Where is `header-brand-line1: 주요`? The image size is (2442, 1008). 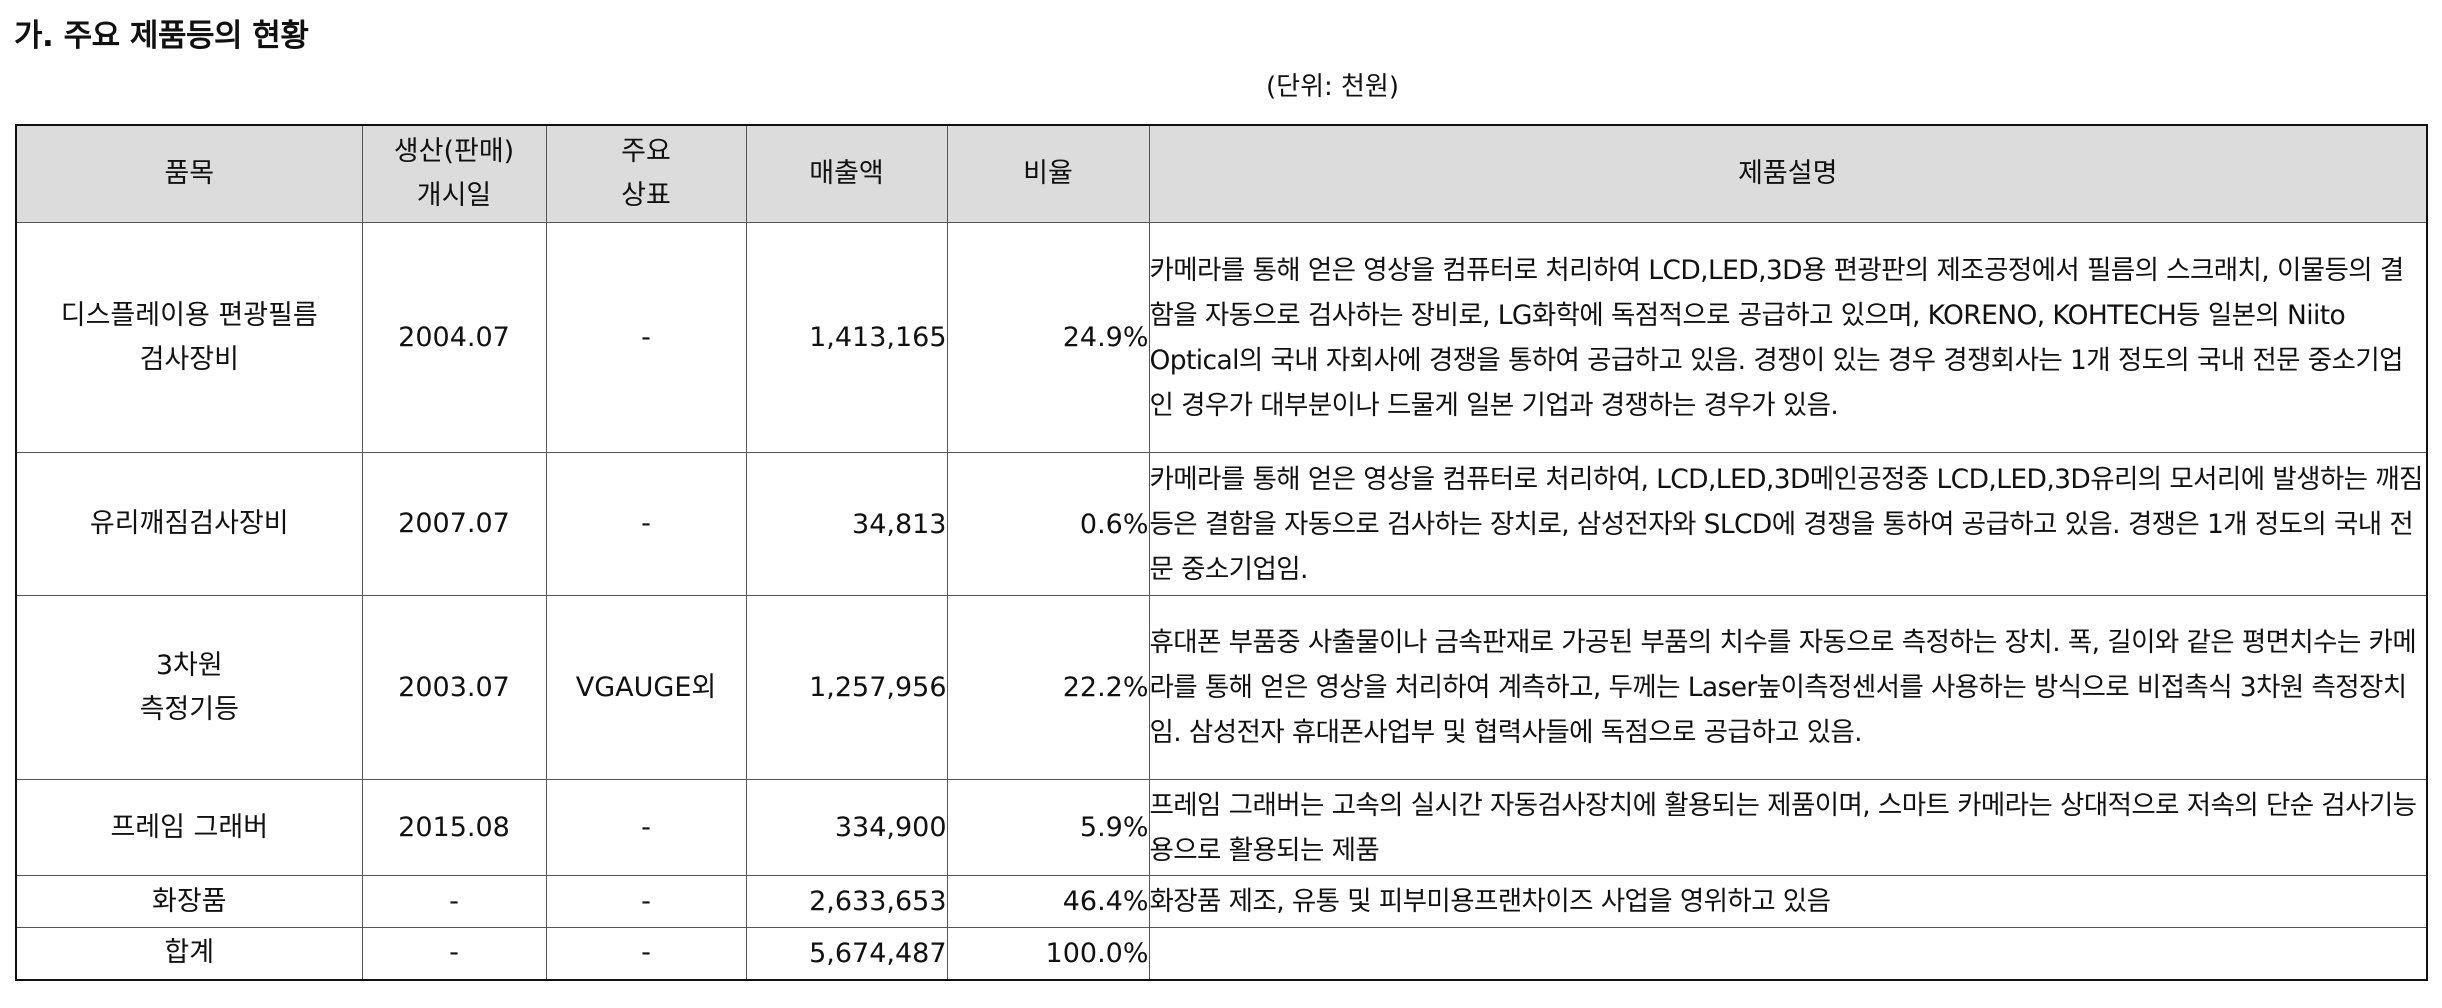 header-brand-line1: 주요 is located at coordinates (646, 151).